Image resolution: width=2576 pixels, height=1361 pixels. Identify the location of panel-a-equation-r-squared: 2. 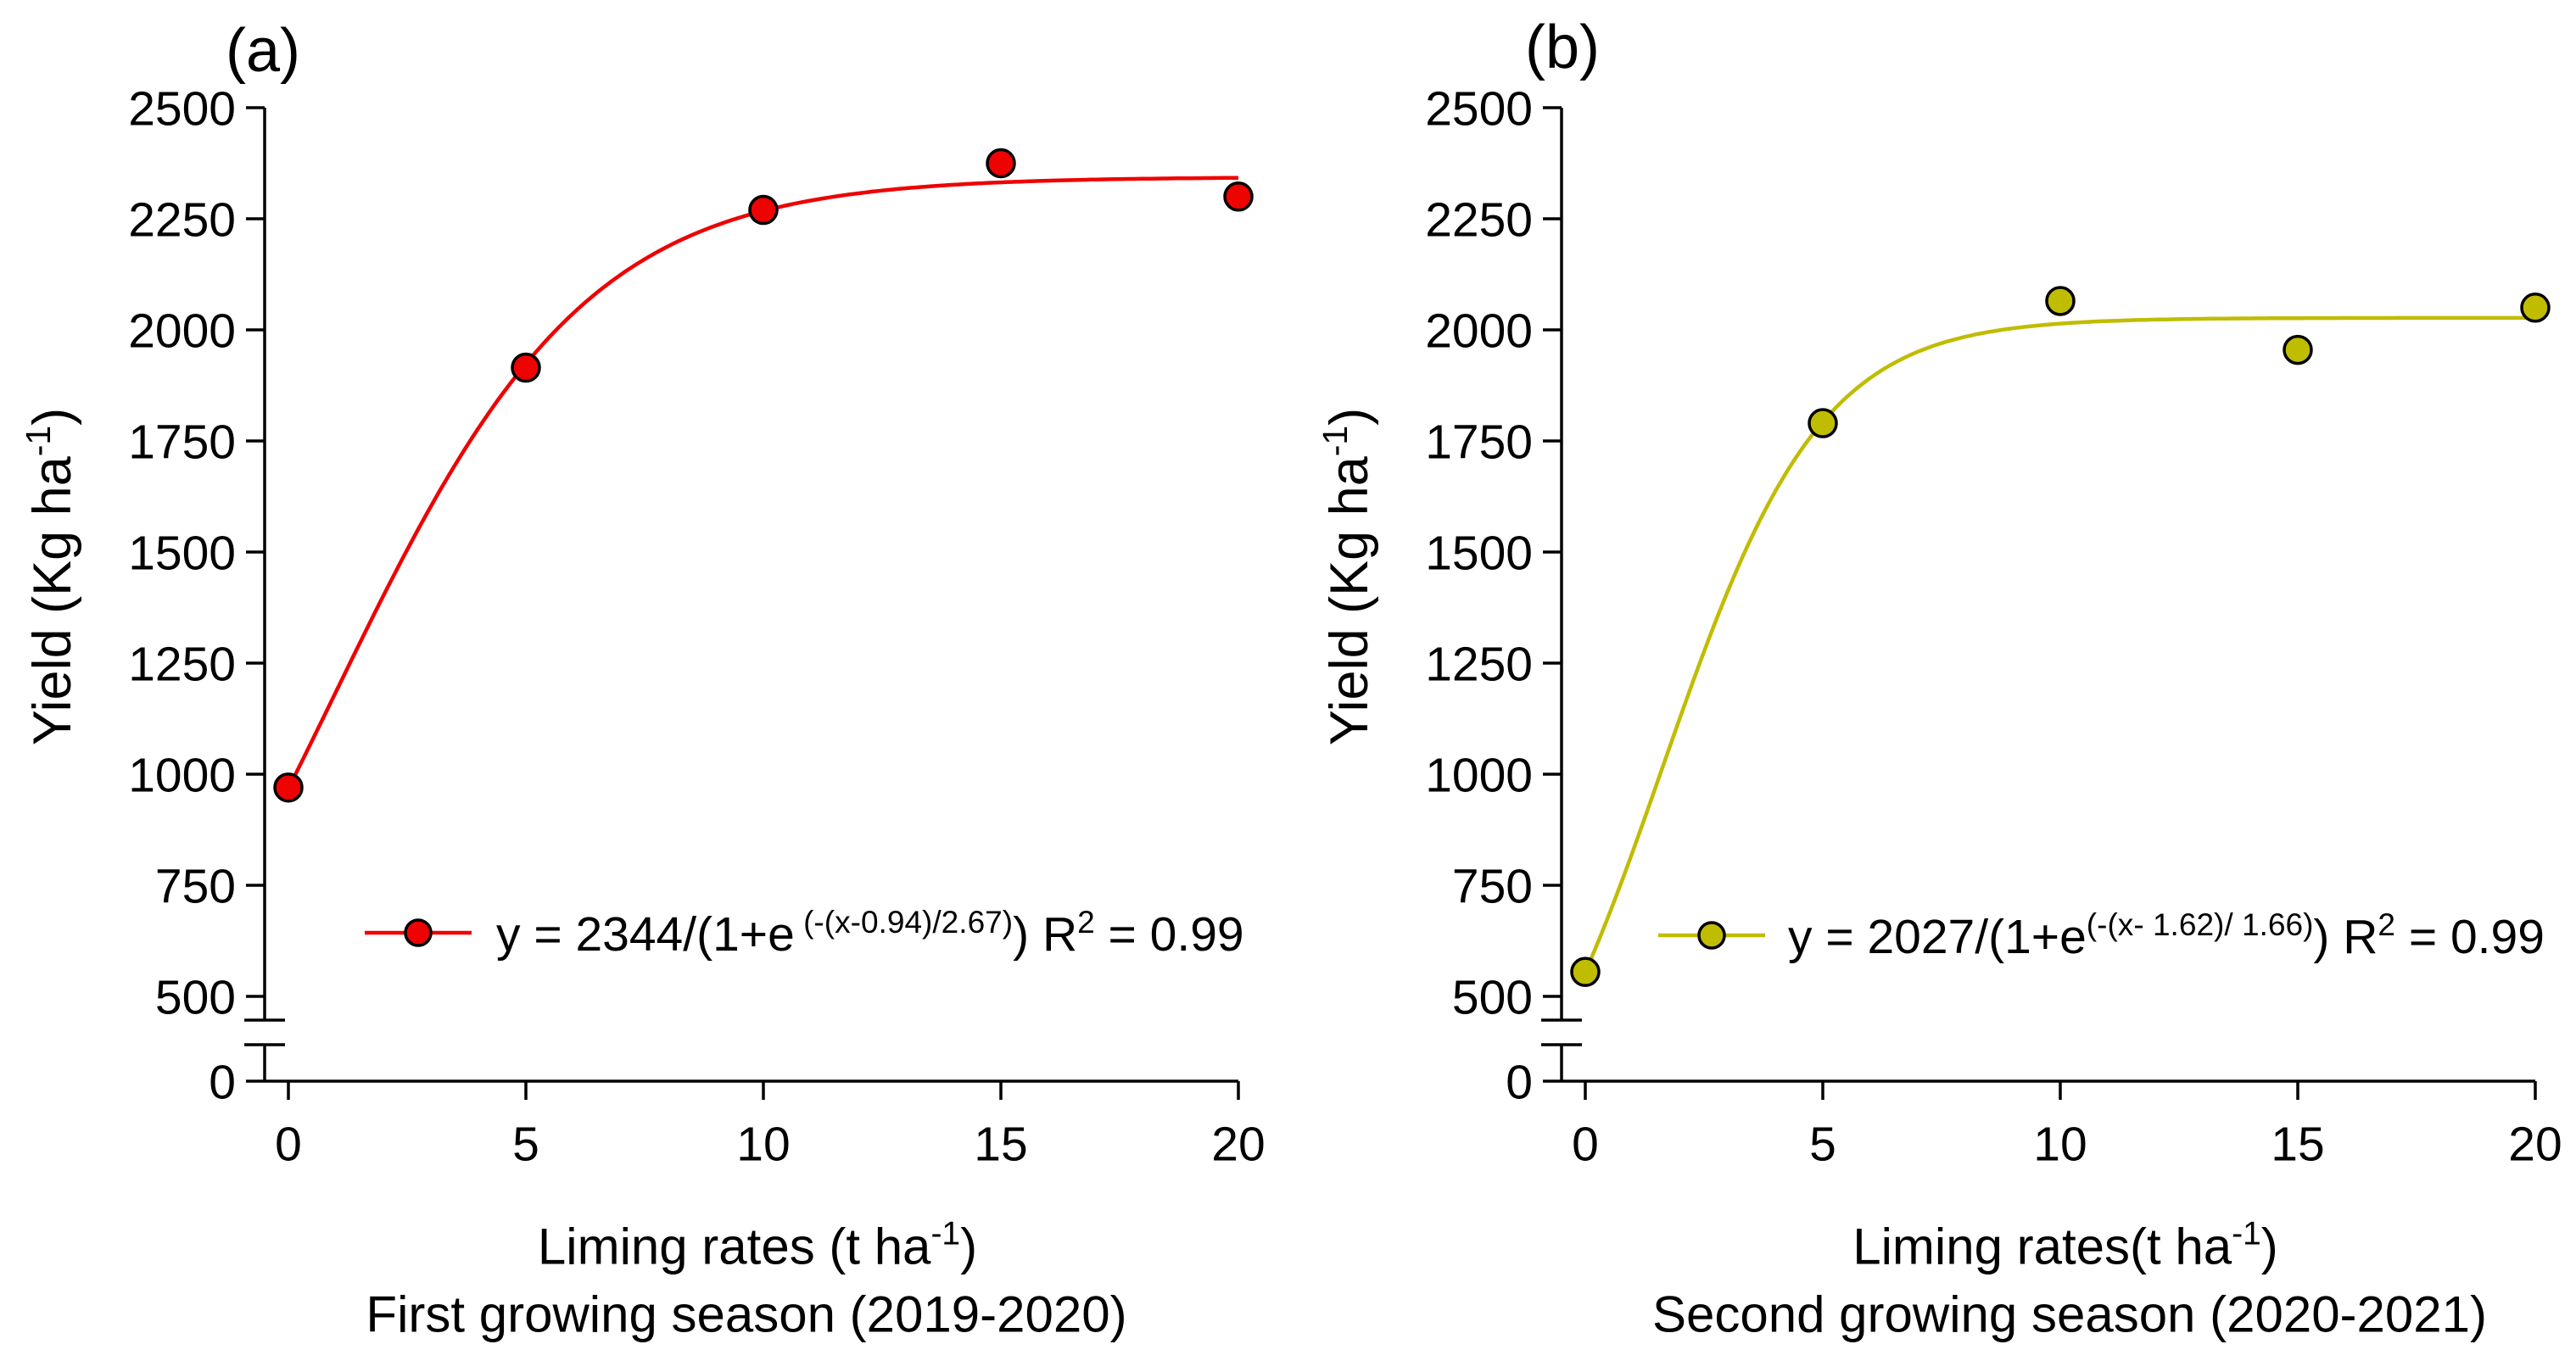
(1086, 922).